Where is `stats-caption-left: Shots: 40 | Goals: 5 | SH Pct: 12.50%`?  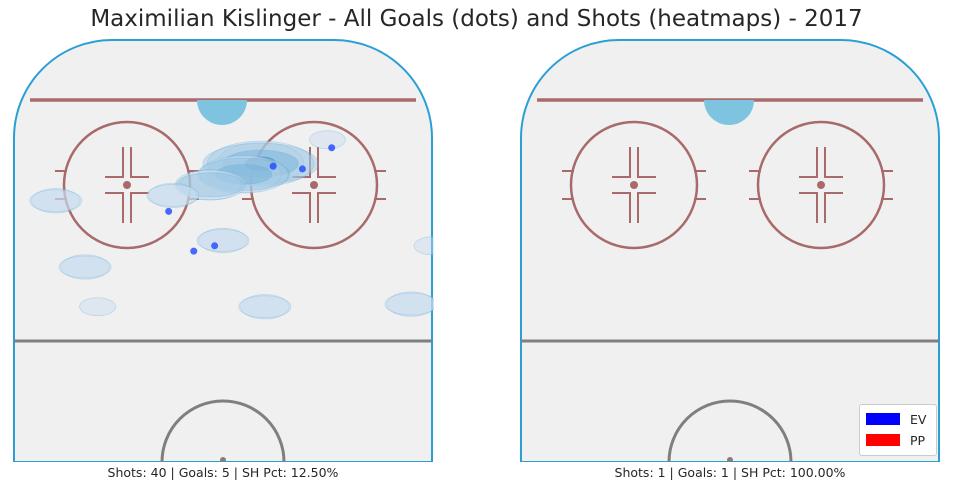 stats-caption-left: Shots: 40 | Goals: 5 | SH Pct: 12.50% is located at coordinates (223, 472).